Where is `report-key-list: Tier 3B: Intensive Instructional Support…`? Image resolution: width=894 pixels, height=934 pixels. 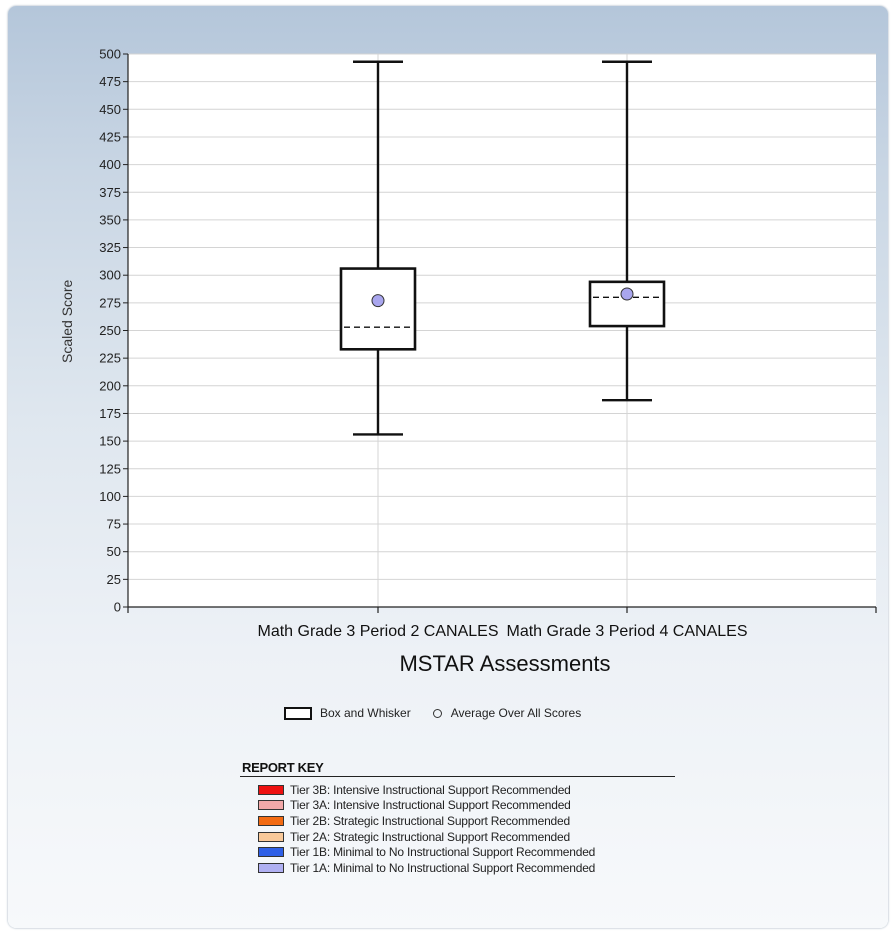
report-key-list: Tier 3B: Intensive Instructional Support… is located at coordinates (457, 829).